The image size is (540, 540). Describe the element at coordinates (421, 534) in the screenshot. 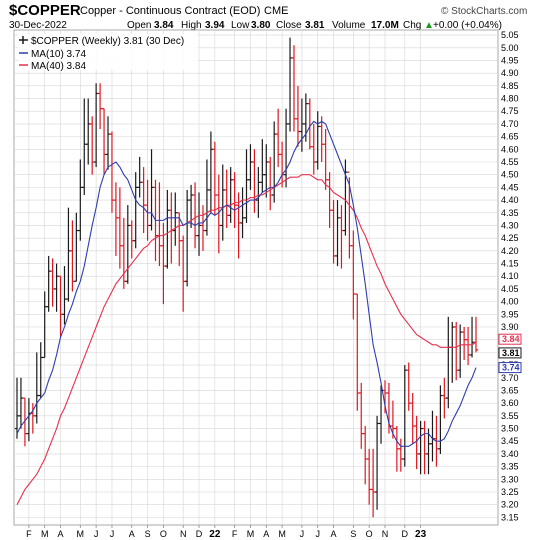

I see `x-tick-label: 23` at that location.